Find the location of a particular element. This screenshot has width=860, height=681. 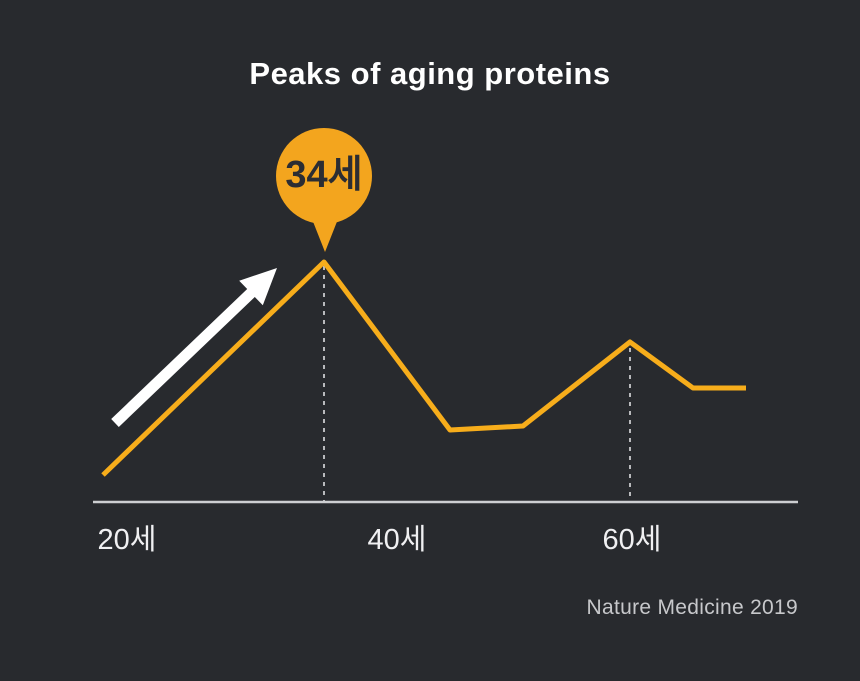

peak-callout-bubble: 34세 is located at coordinates (324, 176).